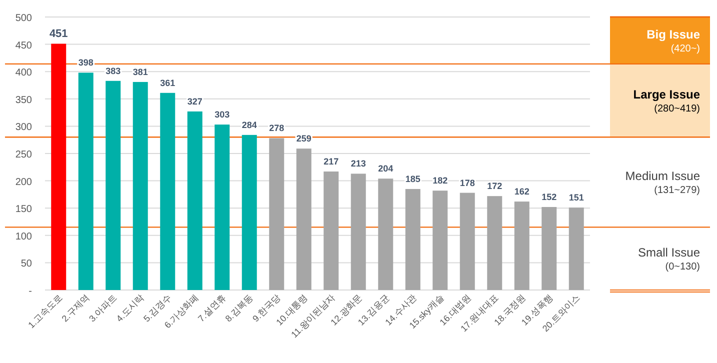  I want to click on y-tick-label: 400, so click(23, 73).